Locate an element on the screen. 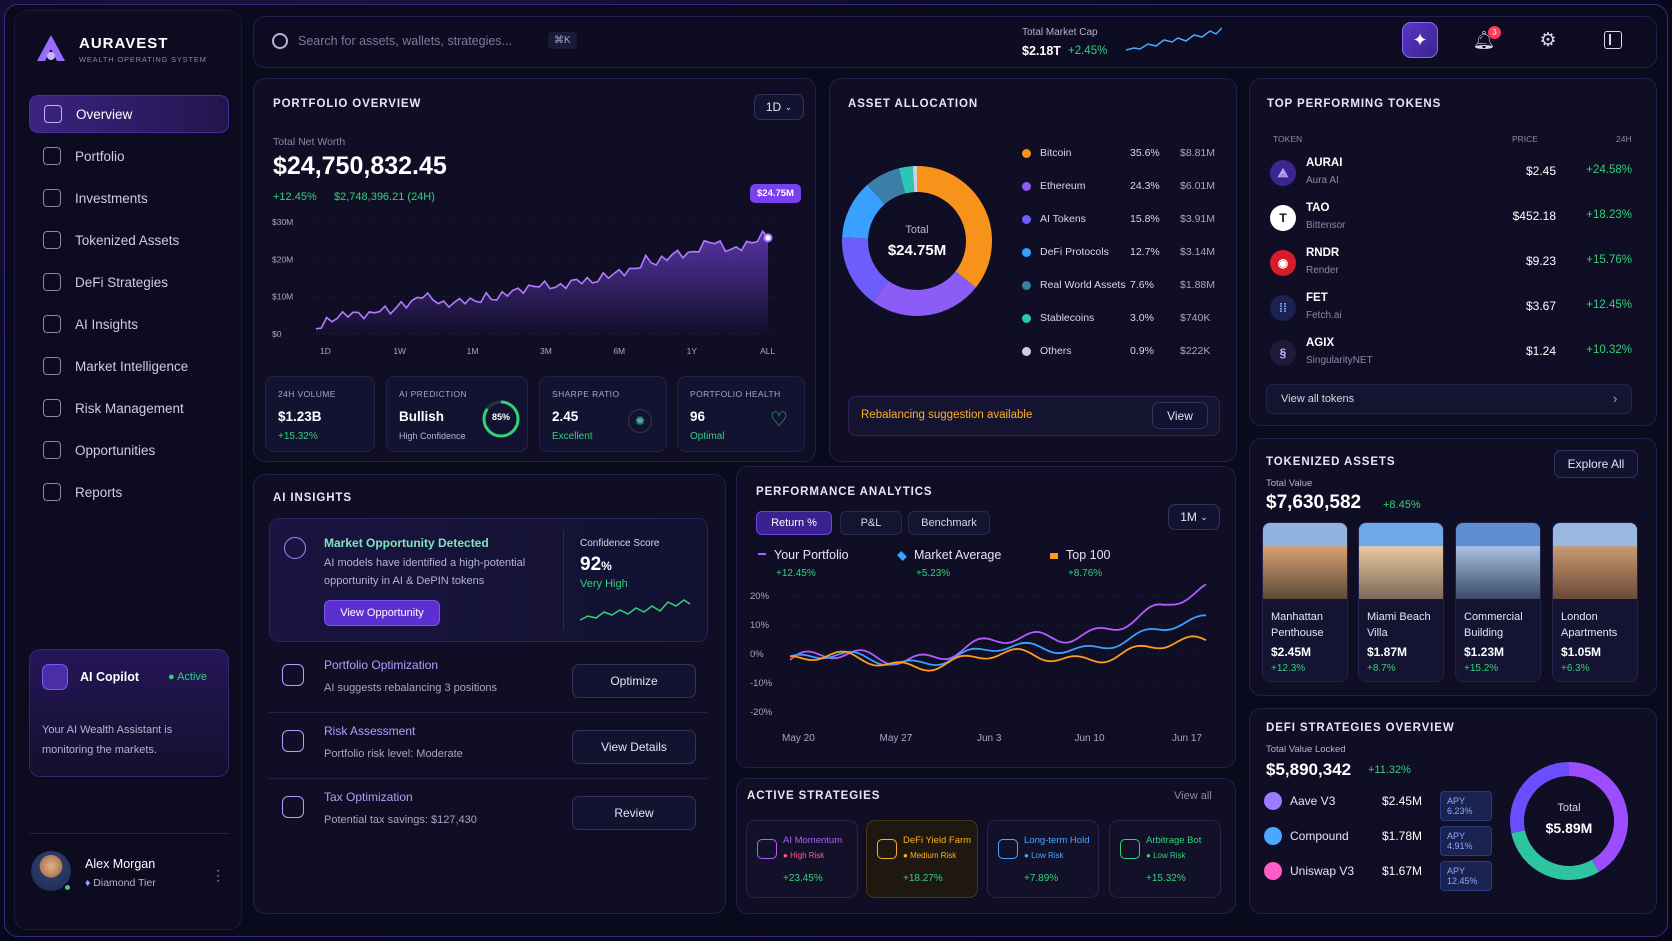  view-opportunity-button: View Opportunity is located at coordinates (382, 613).